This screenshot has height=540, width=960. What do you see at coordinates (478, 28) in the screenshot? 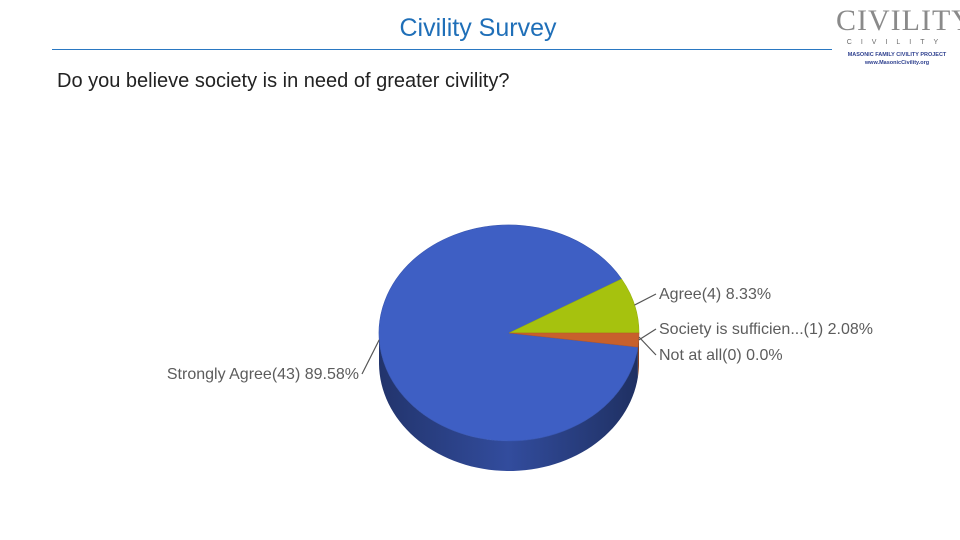
I see `slide-title: Civility Survey` at bounding box center [478, 28].